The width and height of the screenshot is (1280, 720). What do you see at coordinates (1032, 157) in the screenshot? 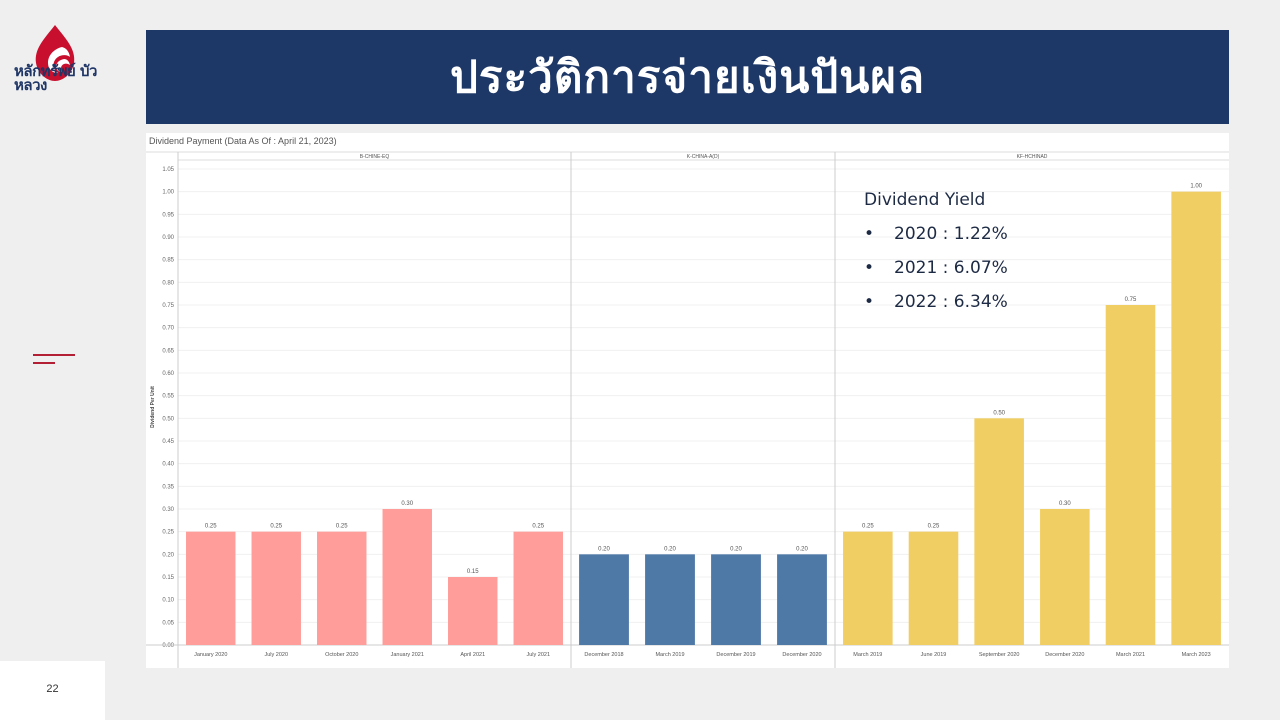
I see `panel-title: KF-HCHINAD` at bounding box center [1032, 157].